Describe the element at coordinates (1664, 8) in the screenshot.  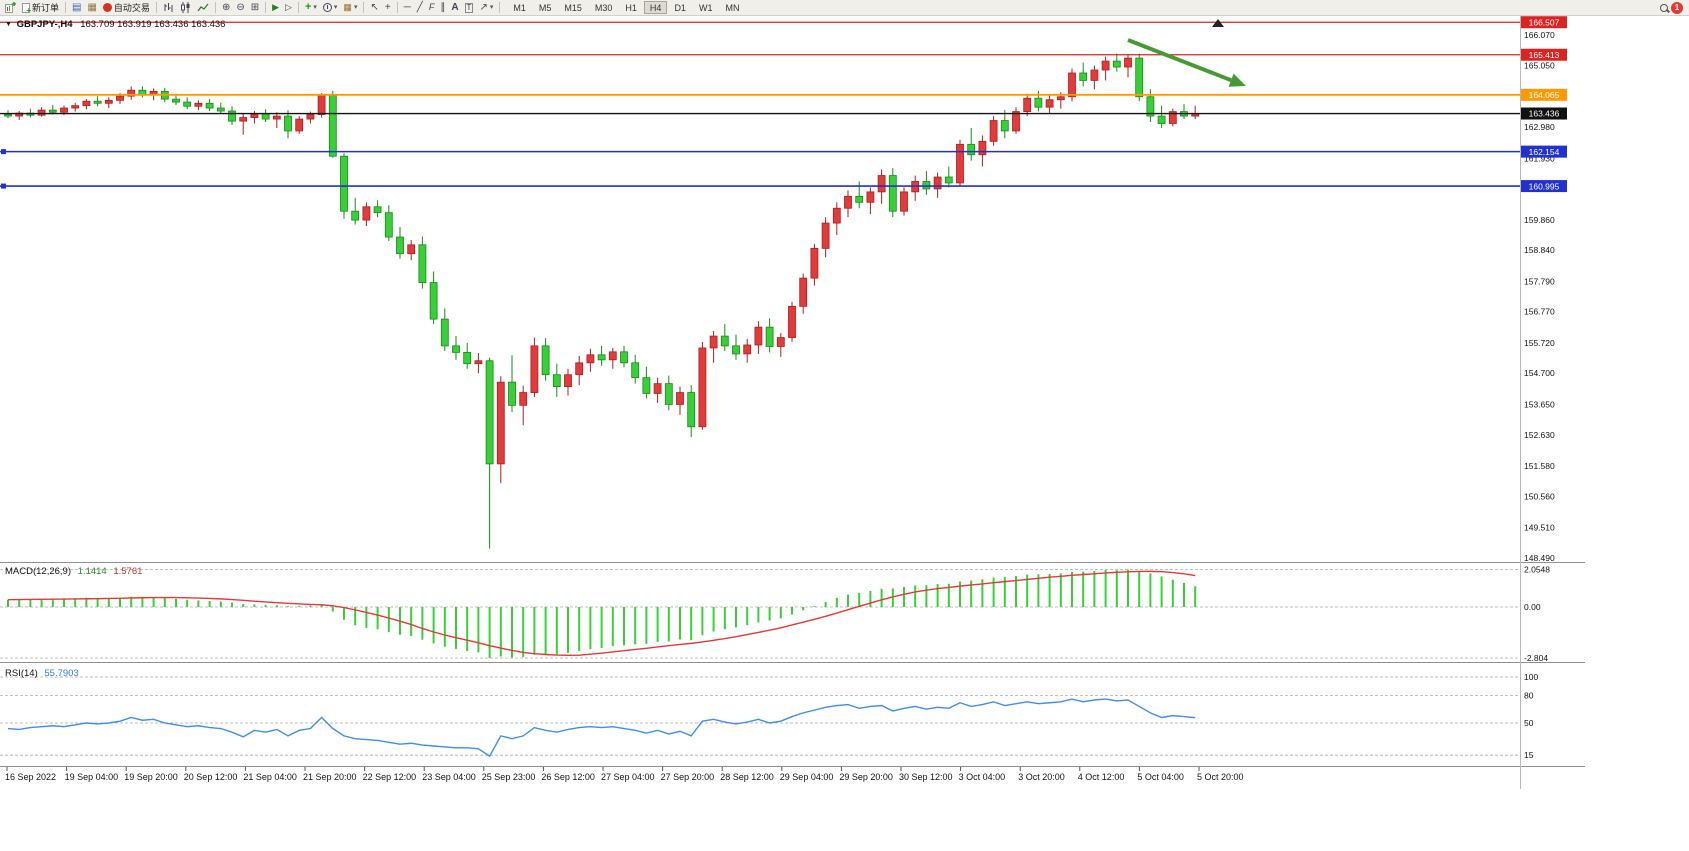
I see `search-button` at that location.